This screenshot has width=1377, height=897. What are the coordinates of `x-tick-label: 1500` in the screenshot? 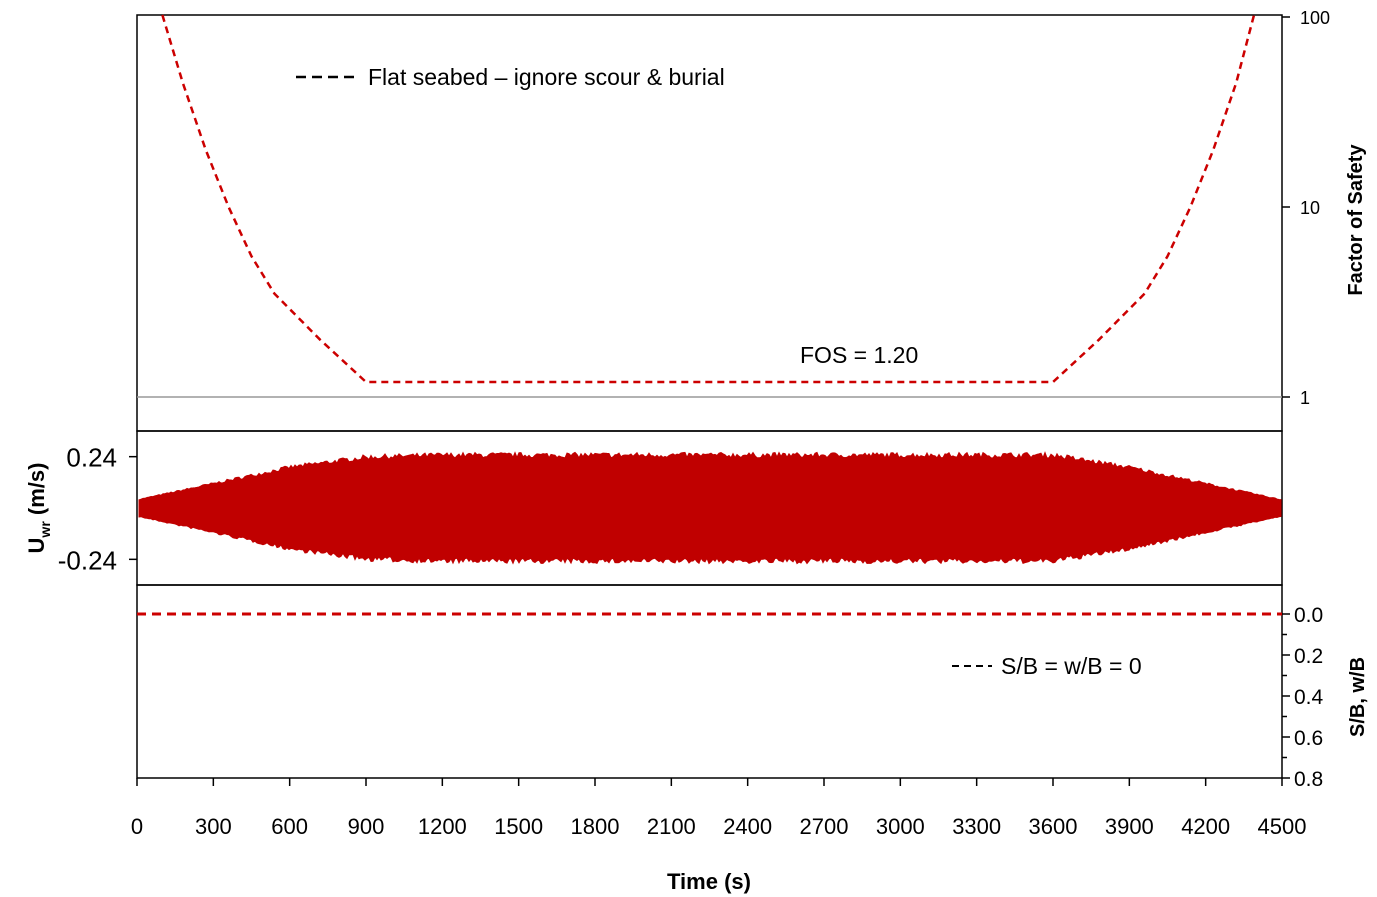 It's located at (518, 826).